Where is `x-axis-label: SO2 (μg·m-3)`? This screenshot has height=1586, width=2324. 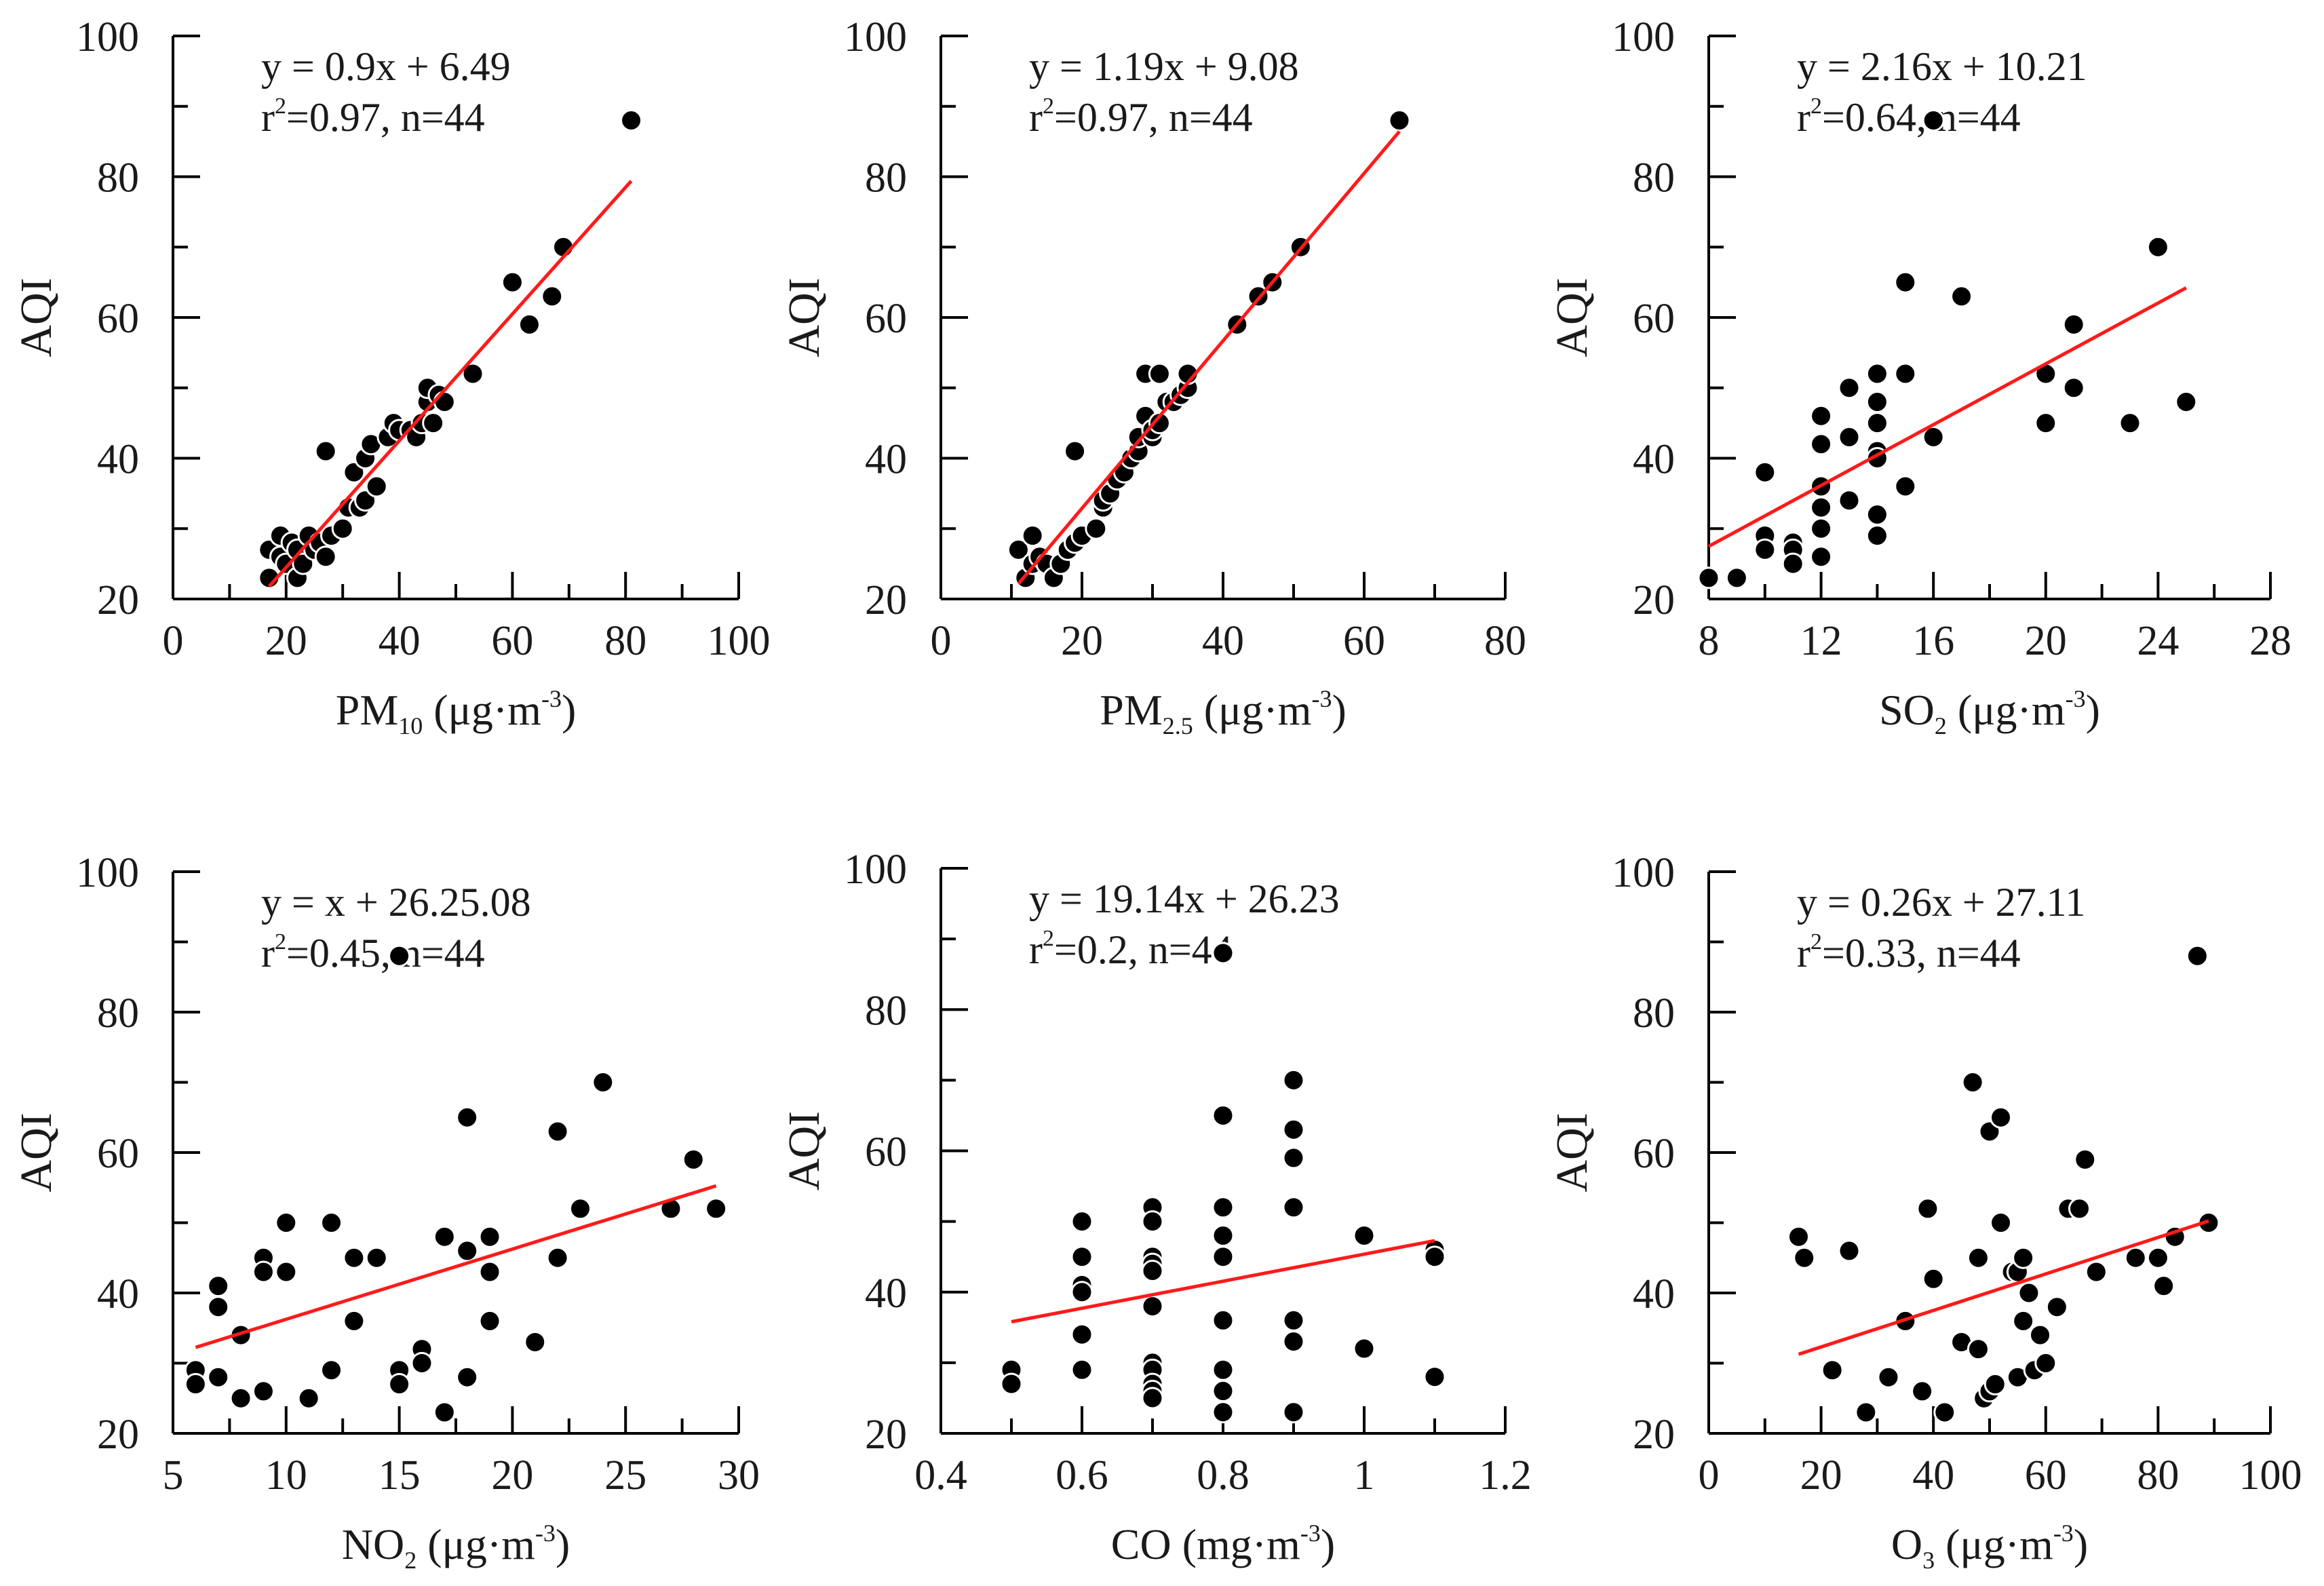
x-axis-label: SO2 (μg·m-3) is located at coordinates (1990, 712).